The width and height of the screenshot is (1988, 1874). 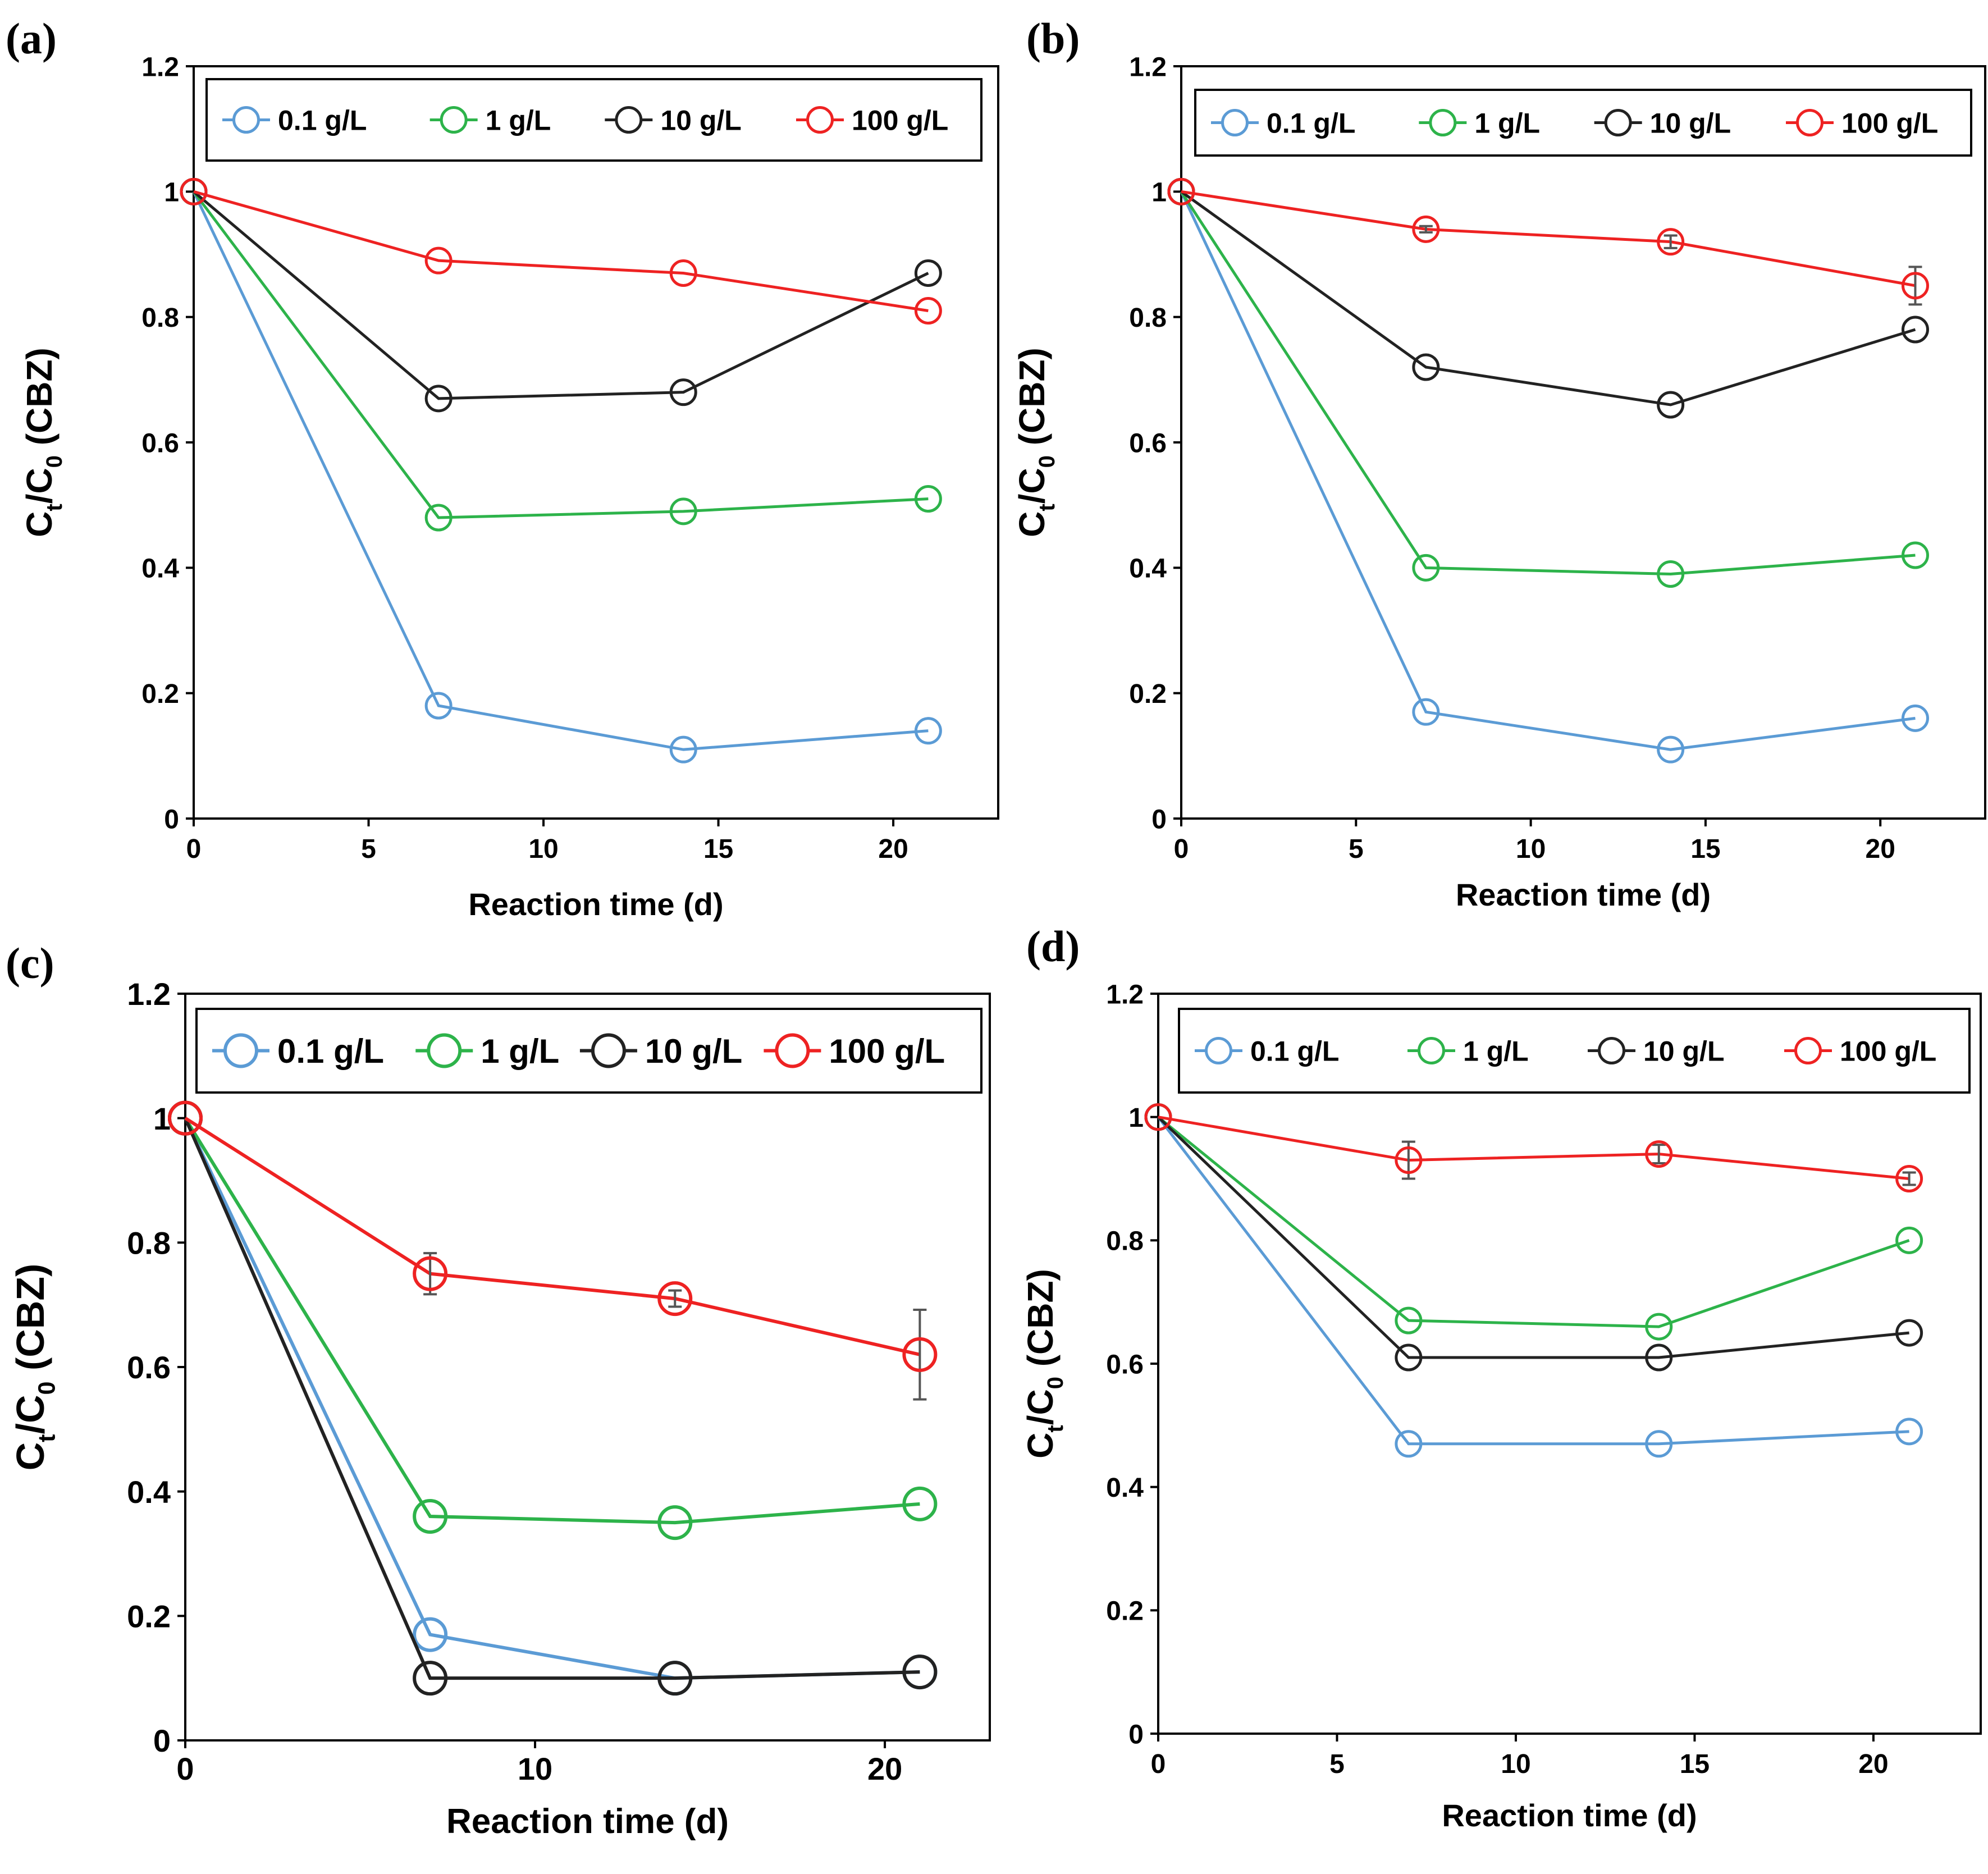 What do you see at coordinates (593, 120) in the screenshot?
I see `legend-box` at bounding box center [593, 120].